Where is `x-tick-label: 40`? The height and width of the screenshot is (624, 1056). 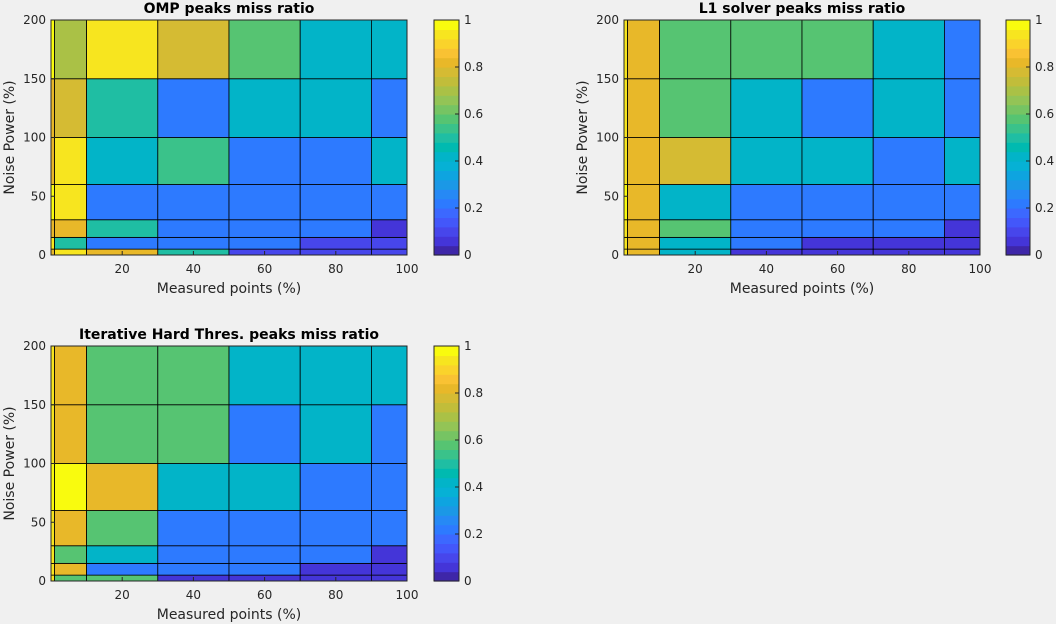
x-tick-label: 40 is located at coordinates (193, 269).